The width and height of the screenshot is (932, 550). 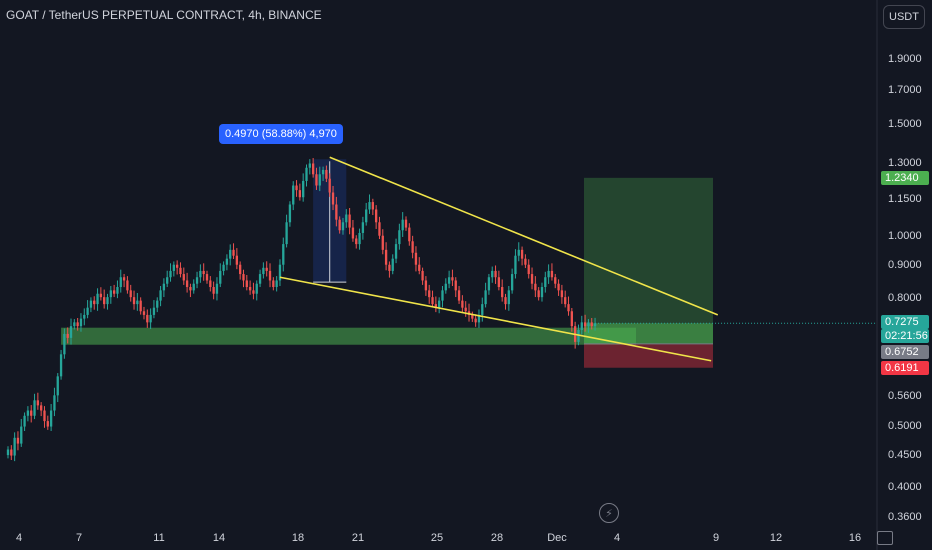 I want to click on y-tick-label: 0.8000, so click(x=905, y=298).